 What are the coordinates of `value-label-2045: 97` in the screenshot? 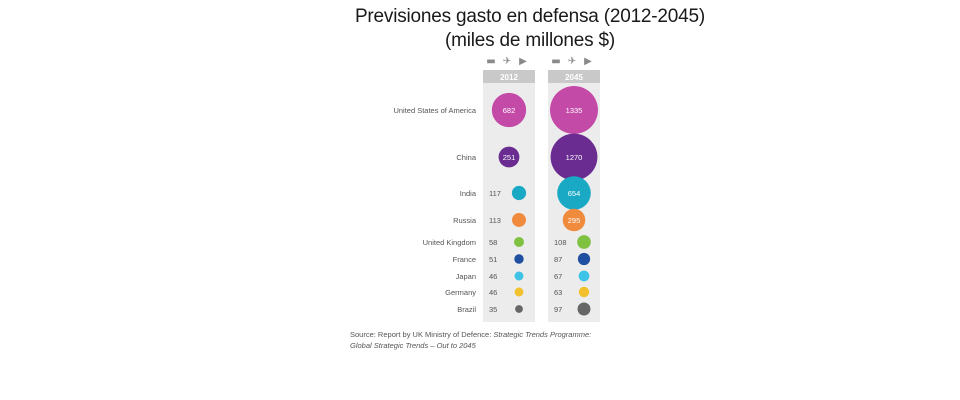 It's located at (558, 309).